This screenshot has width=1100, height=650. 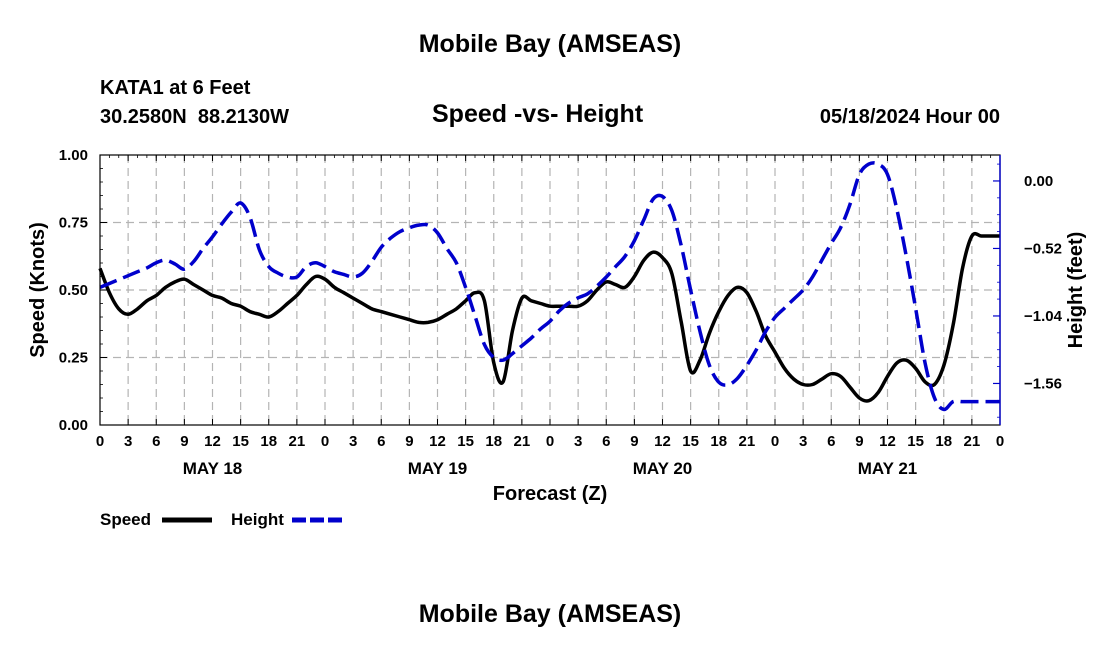 I want to click on day-label: MAY 18, so click(x=213, y=468).